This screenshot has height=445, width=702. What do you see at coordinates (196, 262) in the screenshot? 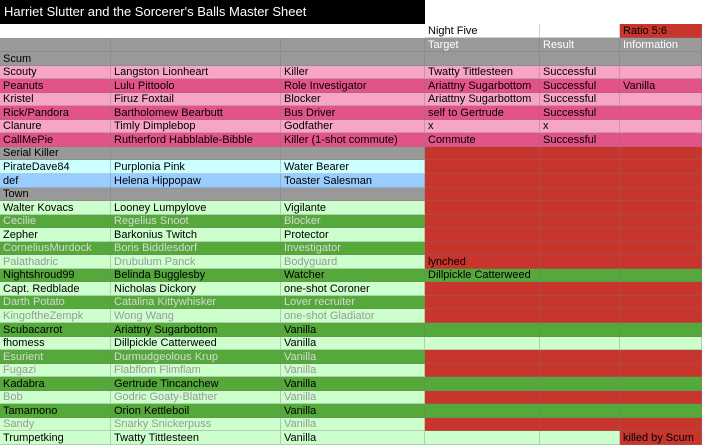
I see `character-cell: Drubulum Panck` at bounding box center [196, 262].